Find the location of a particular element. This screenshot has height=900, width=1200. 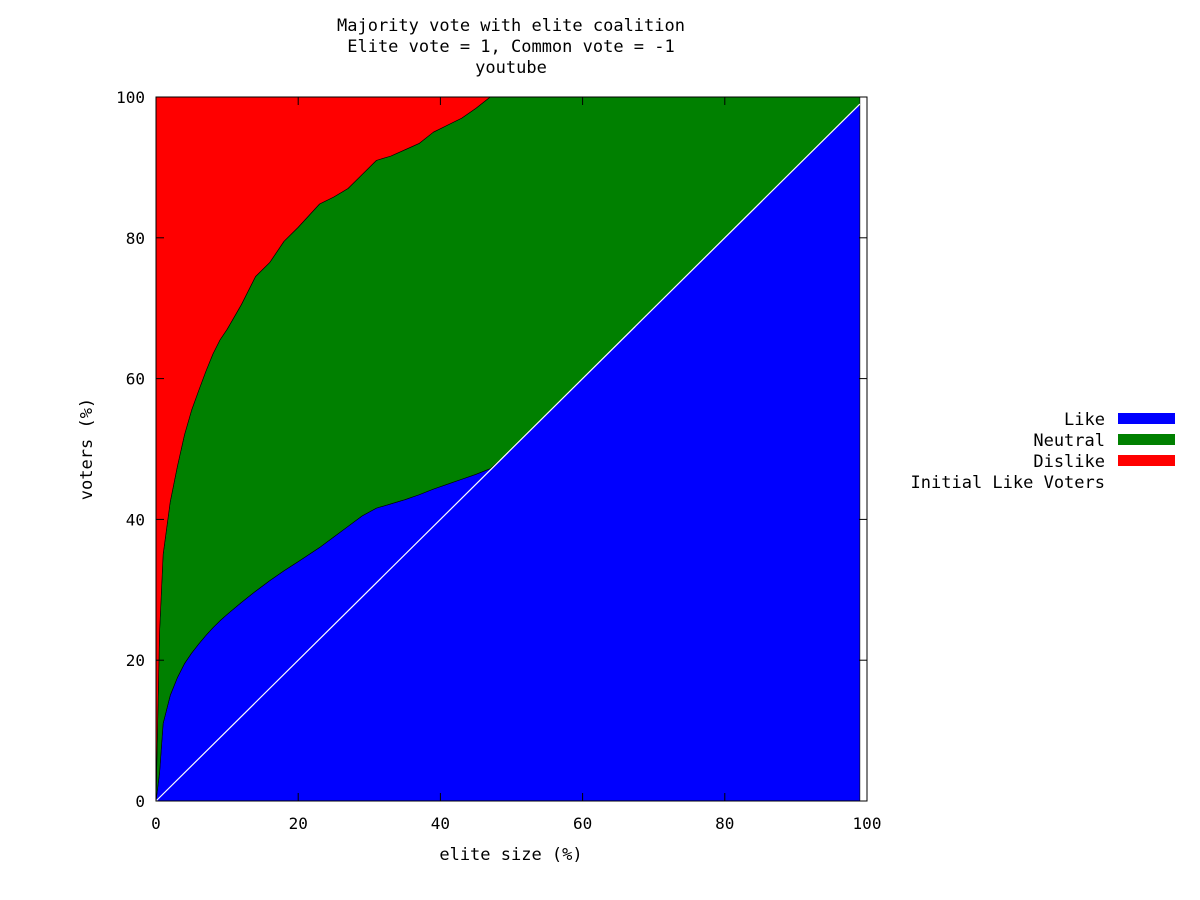

x-tick-label: 60 is located at coordinates (582, 823).